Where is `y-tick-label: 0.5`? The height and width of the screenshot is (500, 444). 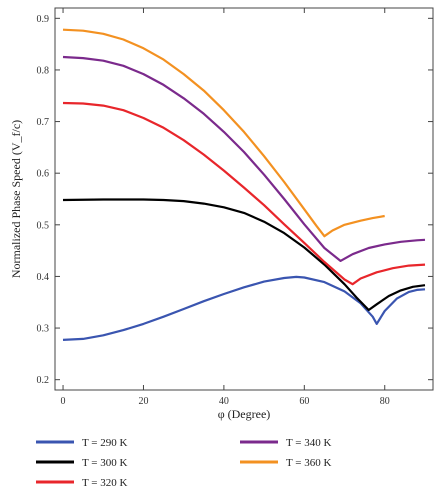
y-tick-label: 0.5 is located at coordinates (43, 225).